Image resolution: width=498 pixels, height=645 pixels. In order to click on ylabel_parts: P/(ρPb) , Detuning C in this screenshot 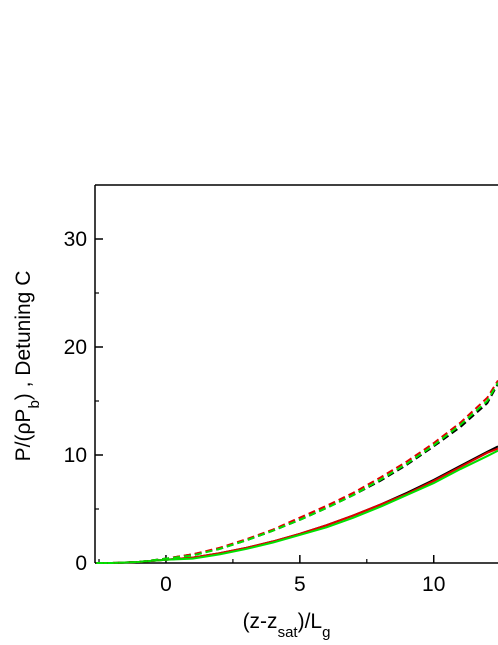, I will do `click(27, 366)`.